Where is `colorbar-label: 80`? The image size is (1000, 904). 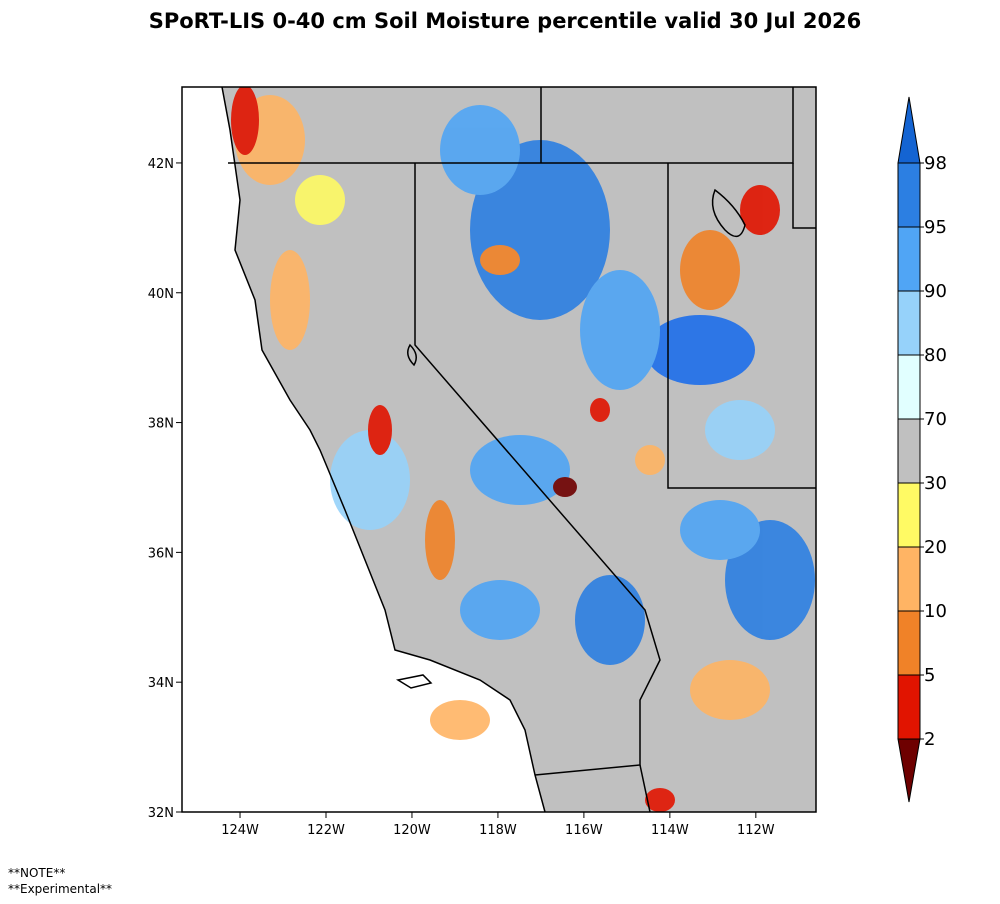
colorbar-label: 80 is located at coordinates (935, 355).